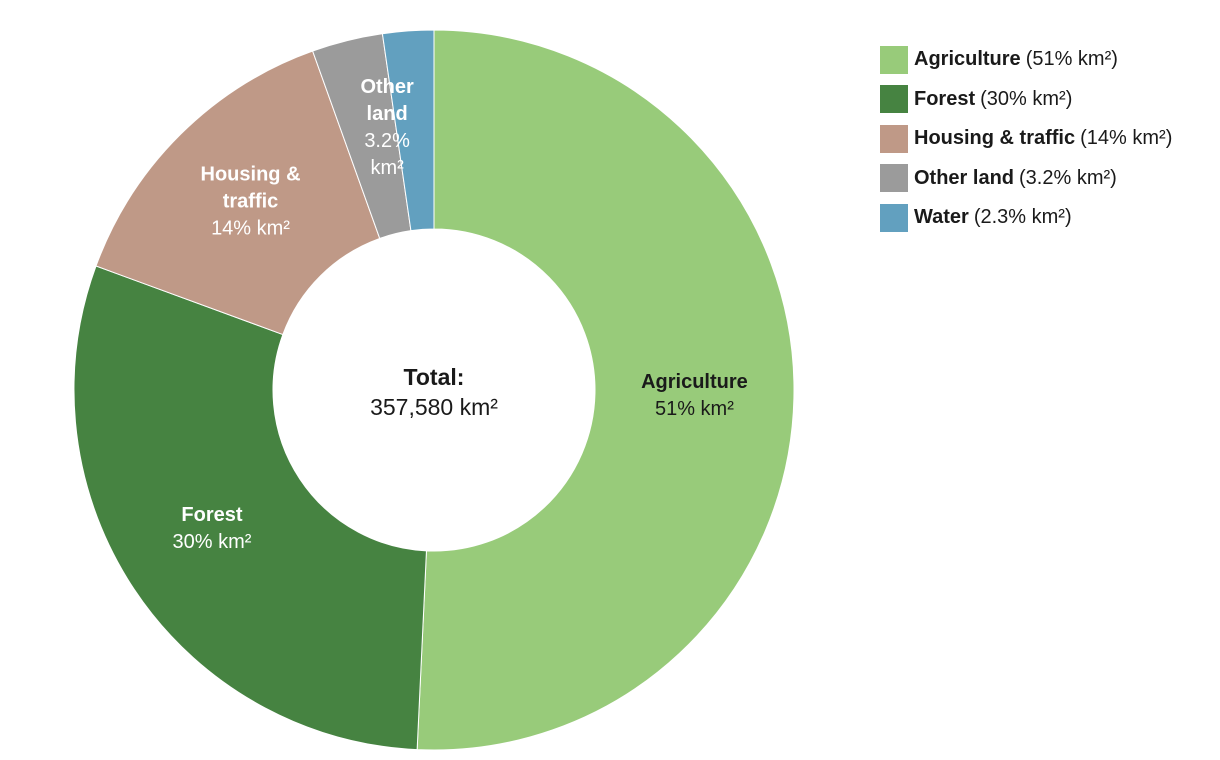 The image size is (1220, 760). What do you see at coordinates (250, 188) in the screenshot?
I see `slice-label-name: Housing & traffic` at bounding box center [250, 188].